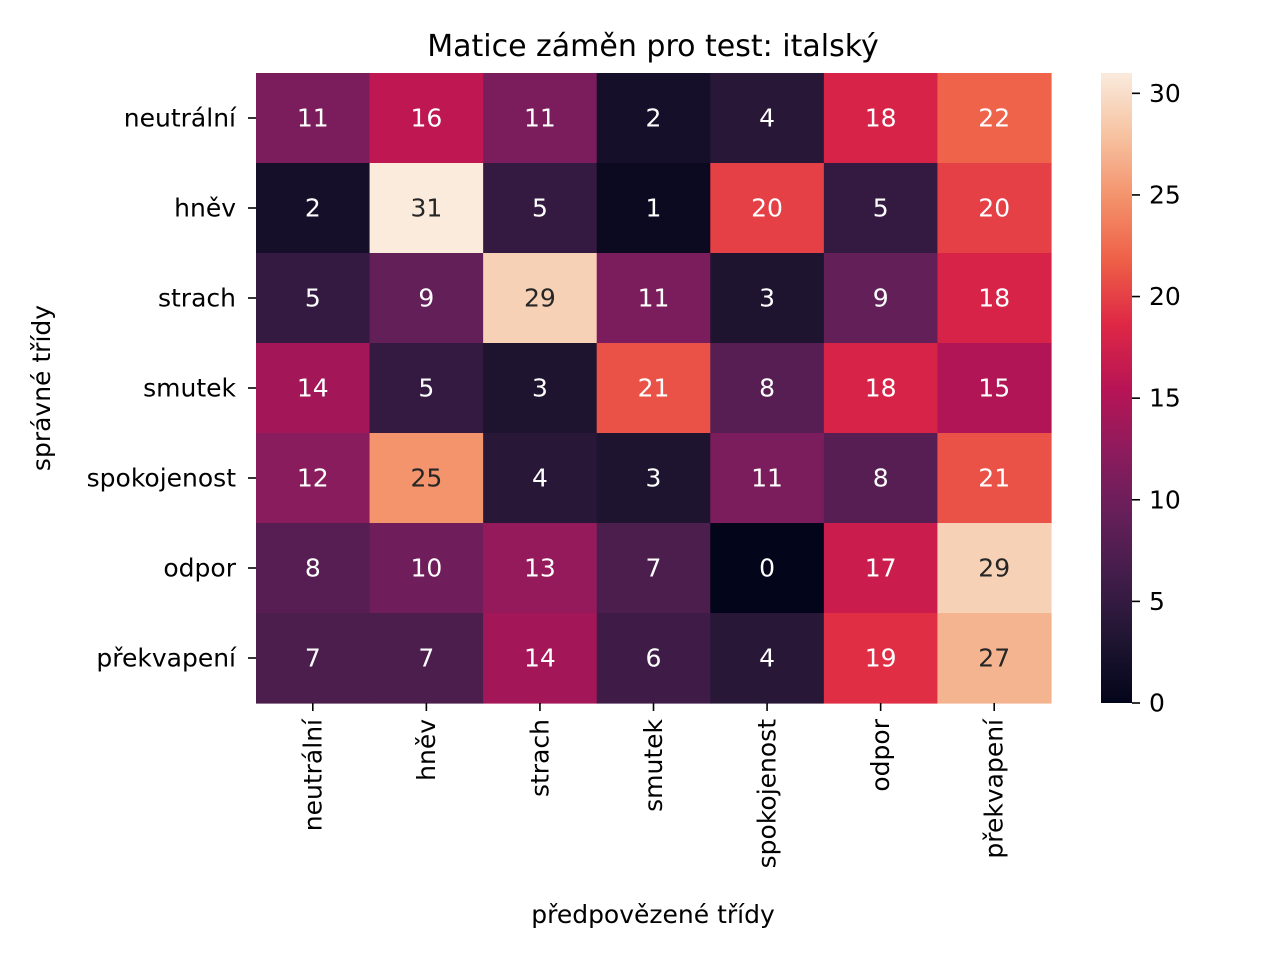  I want to click on cell-value-label: 17, so click(881, 568).